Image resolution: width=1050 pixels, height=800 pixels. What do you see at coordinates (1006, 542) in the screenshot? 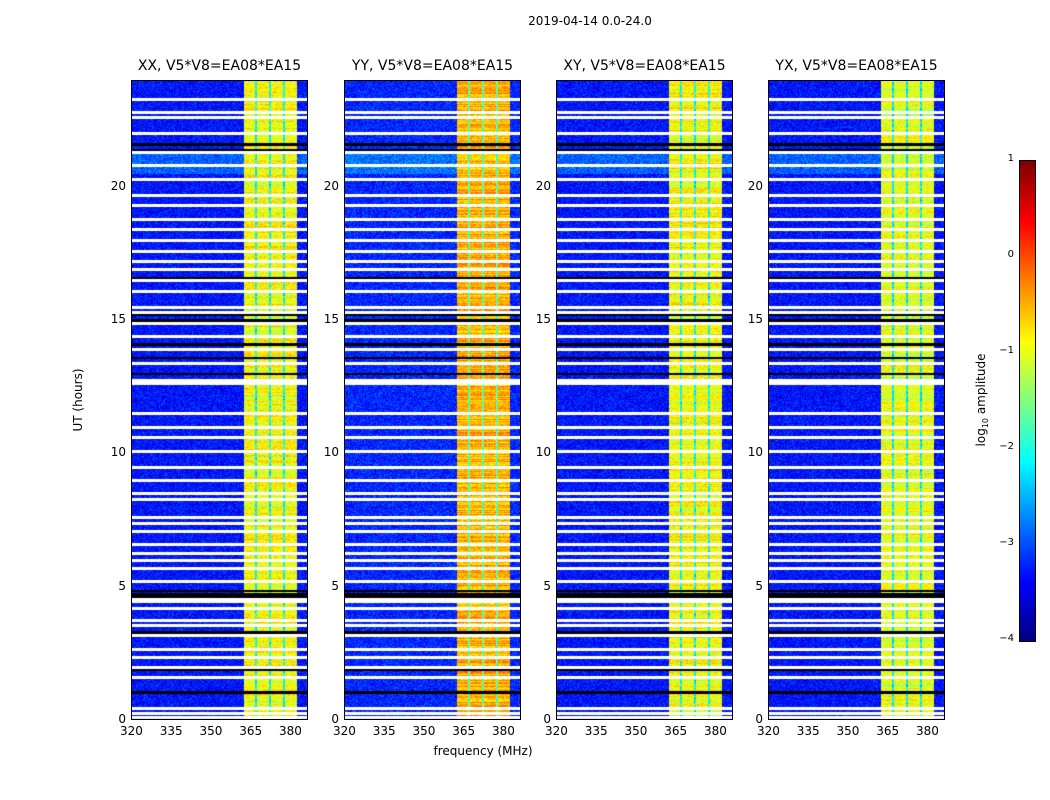
I see `colorbar-tick-label: −3` at bounding box center [1006, 542].